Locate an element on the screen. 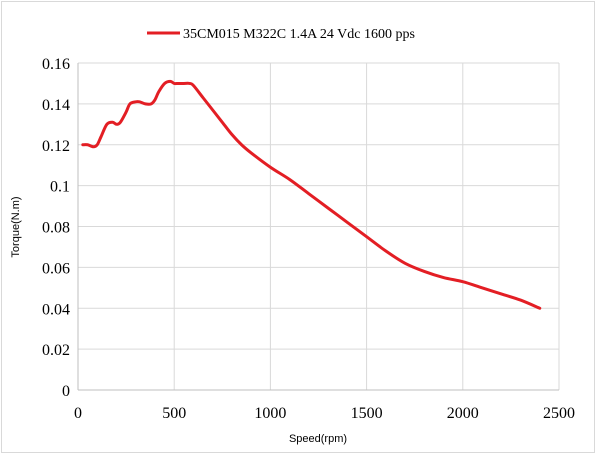  y-tick-label: 0.12 is located at coordinates (56, 146).